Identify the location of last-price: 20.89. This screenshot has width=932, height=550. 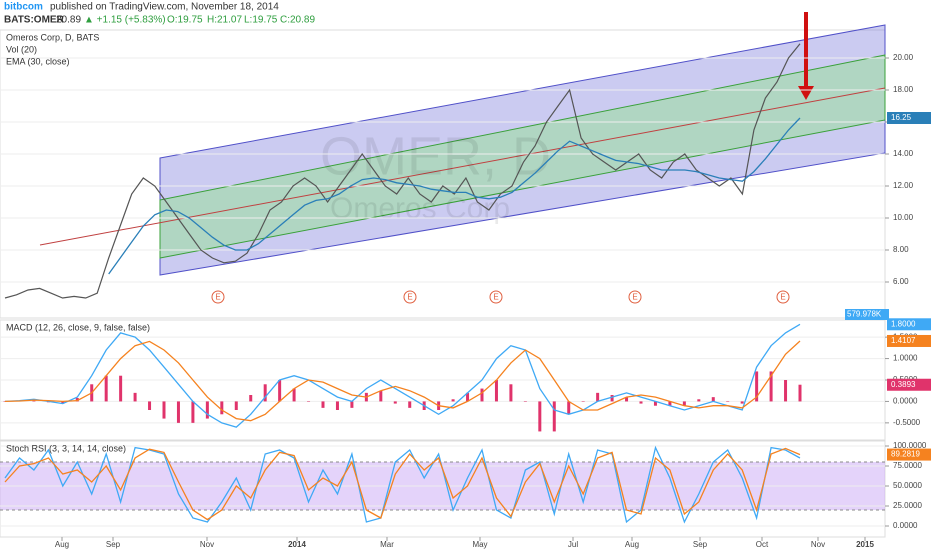
(68, 20).